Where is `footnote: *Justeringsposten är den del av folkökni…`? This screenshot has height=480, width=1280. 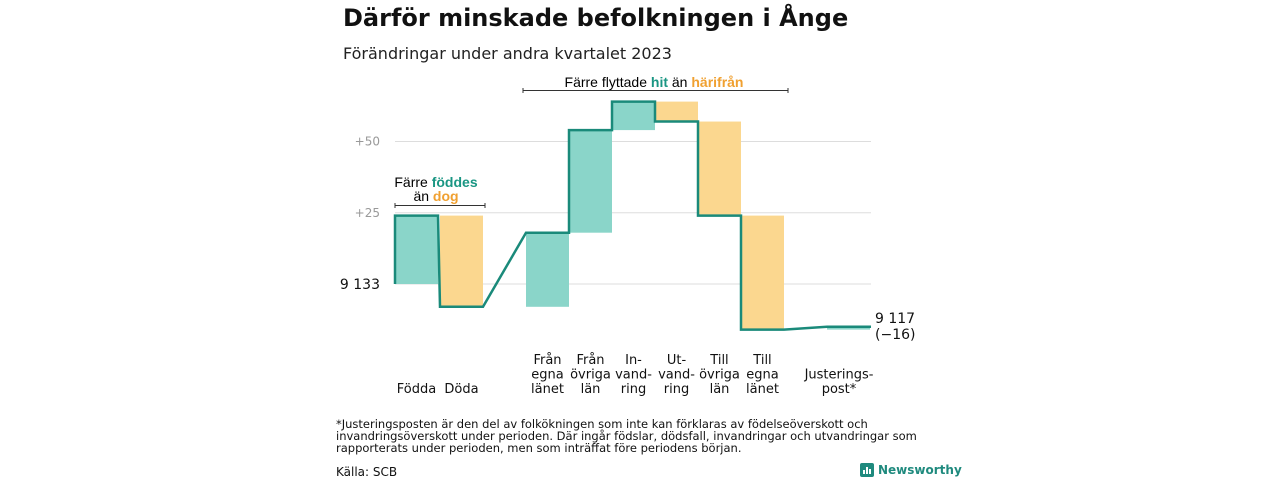 footnote: *Justeringsposten är den del av folkökni… is located at coordinates (626, 436).